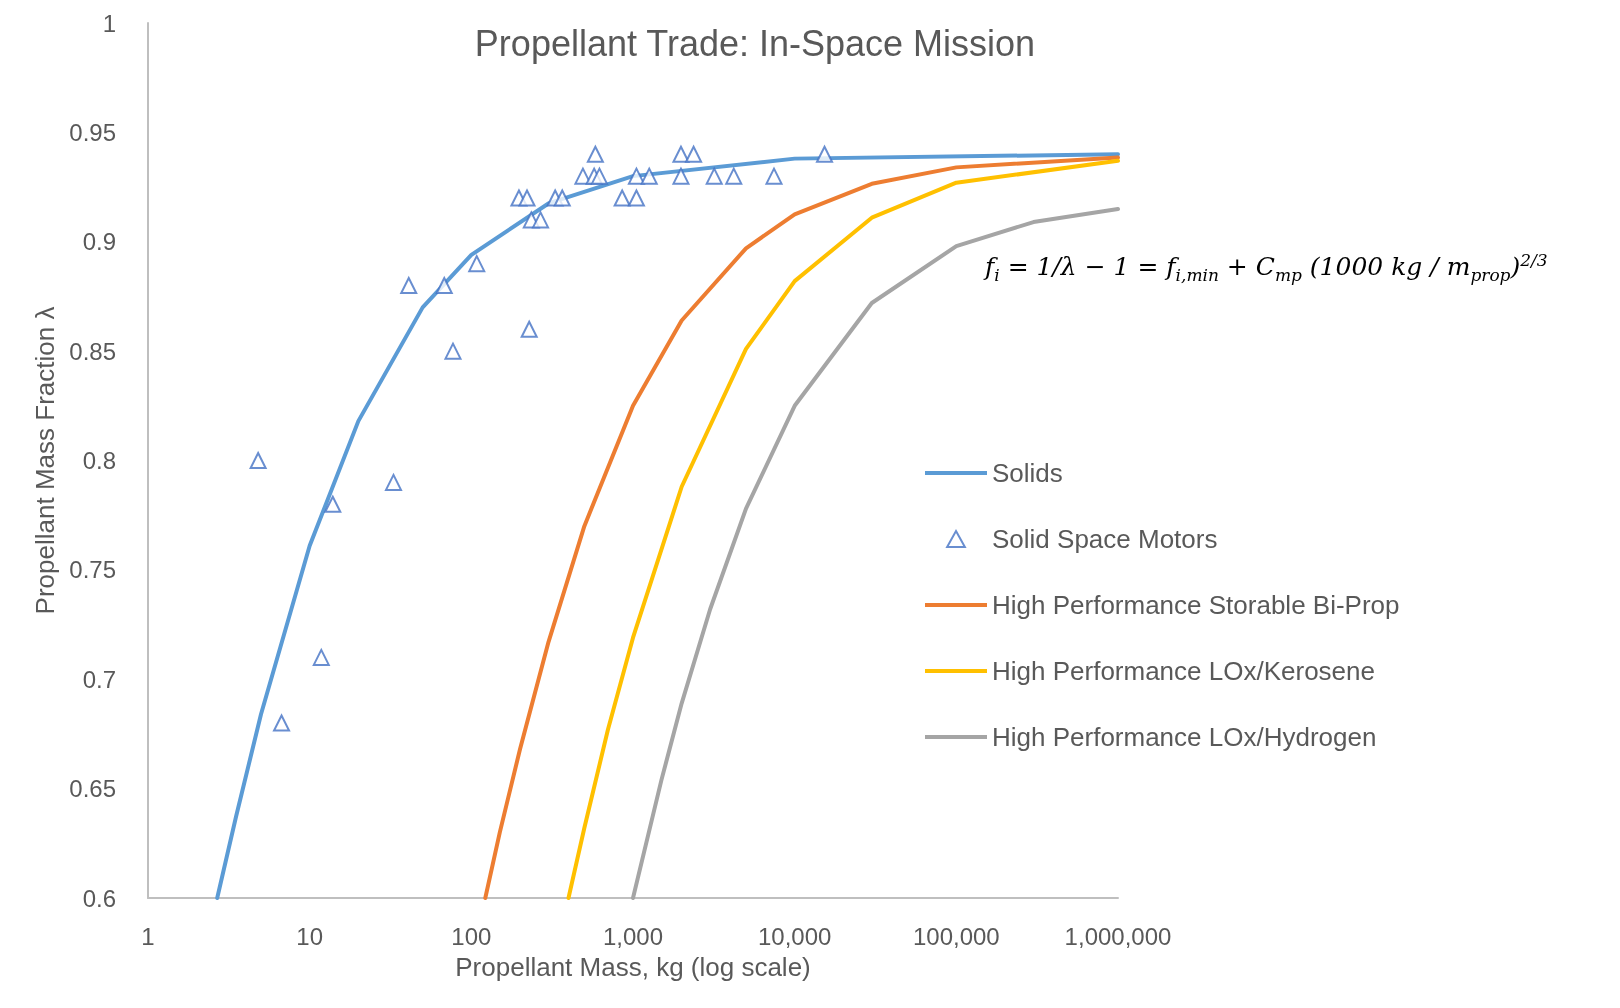  Describe the element at coordinates (633, 936) in the screenshot. I see `x-tick-label: 1,000` at that location.